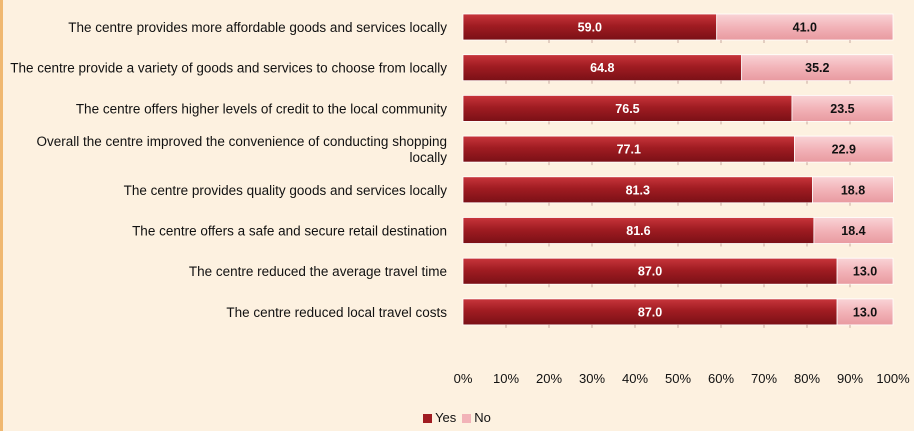 The height and width of the screenshot is (431, 914). What do you see at coordinates (592, 378) in the screenshot?
I see `x-tick-label: 30%` at bounding box center [592, 378].